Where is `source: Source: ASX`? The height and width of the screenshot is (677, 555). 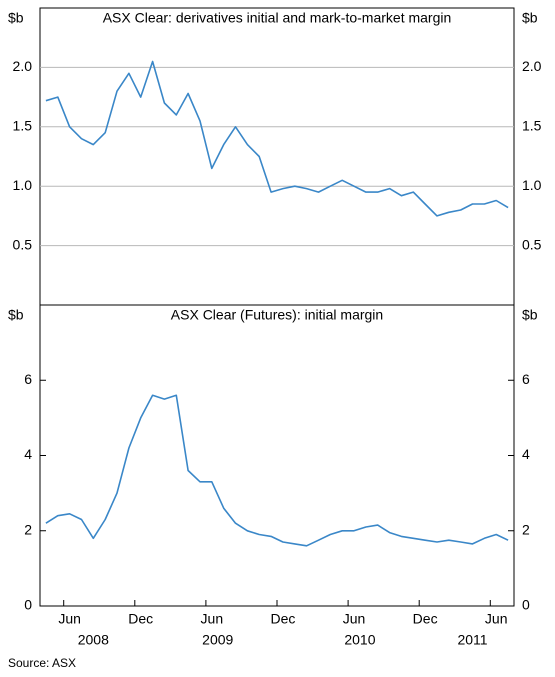 source: Source: ASX is located at coordinates (42, 663).